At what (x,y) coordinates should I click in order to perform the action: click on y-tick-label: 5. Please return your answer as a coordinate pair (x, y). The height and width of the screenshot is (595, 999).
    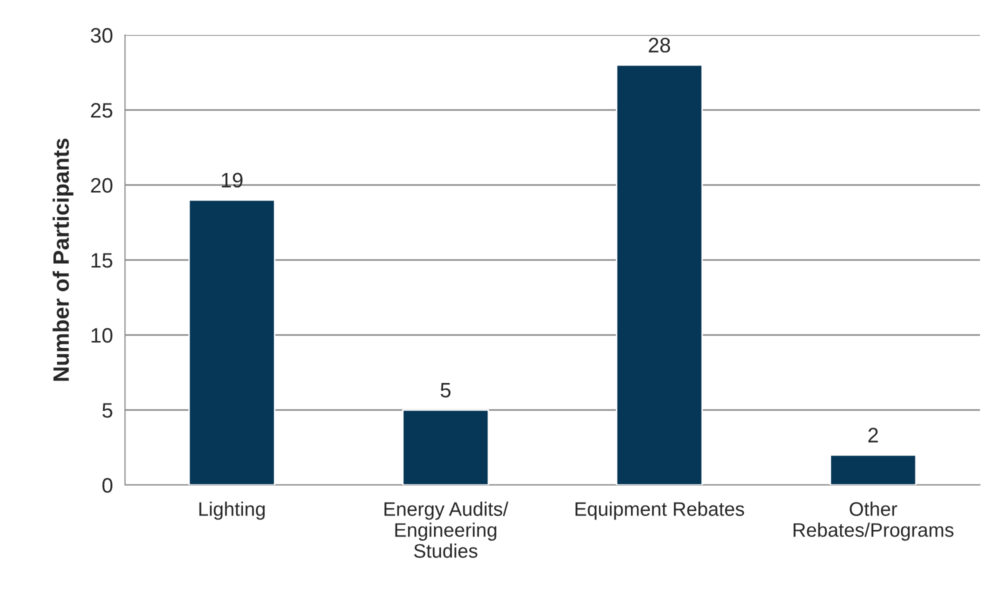
    Looking at the image, I should click on (107, 410).